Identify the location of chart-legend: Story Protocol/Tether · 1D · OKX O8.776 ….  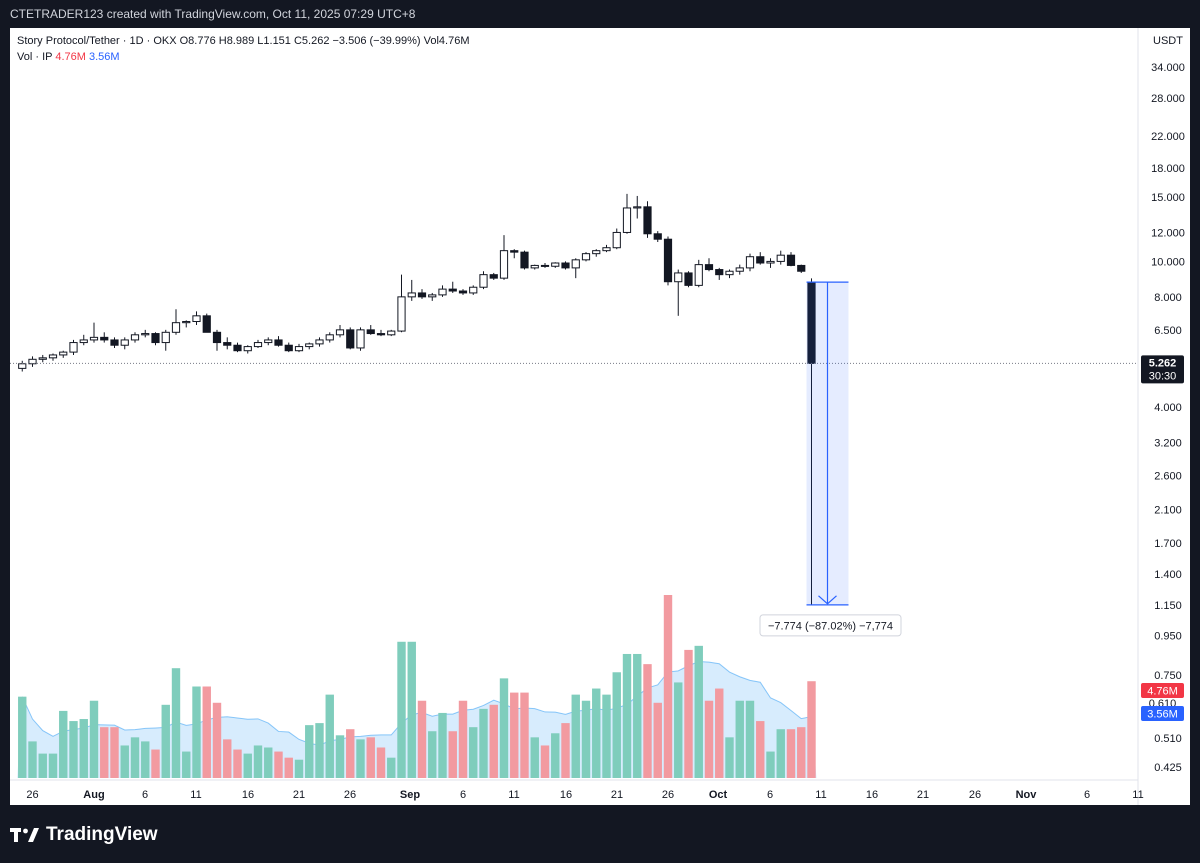
(243, 49).